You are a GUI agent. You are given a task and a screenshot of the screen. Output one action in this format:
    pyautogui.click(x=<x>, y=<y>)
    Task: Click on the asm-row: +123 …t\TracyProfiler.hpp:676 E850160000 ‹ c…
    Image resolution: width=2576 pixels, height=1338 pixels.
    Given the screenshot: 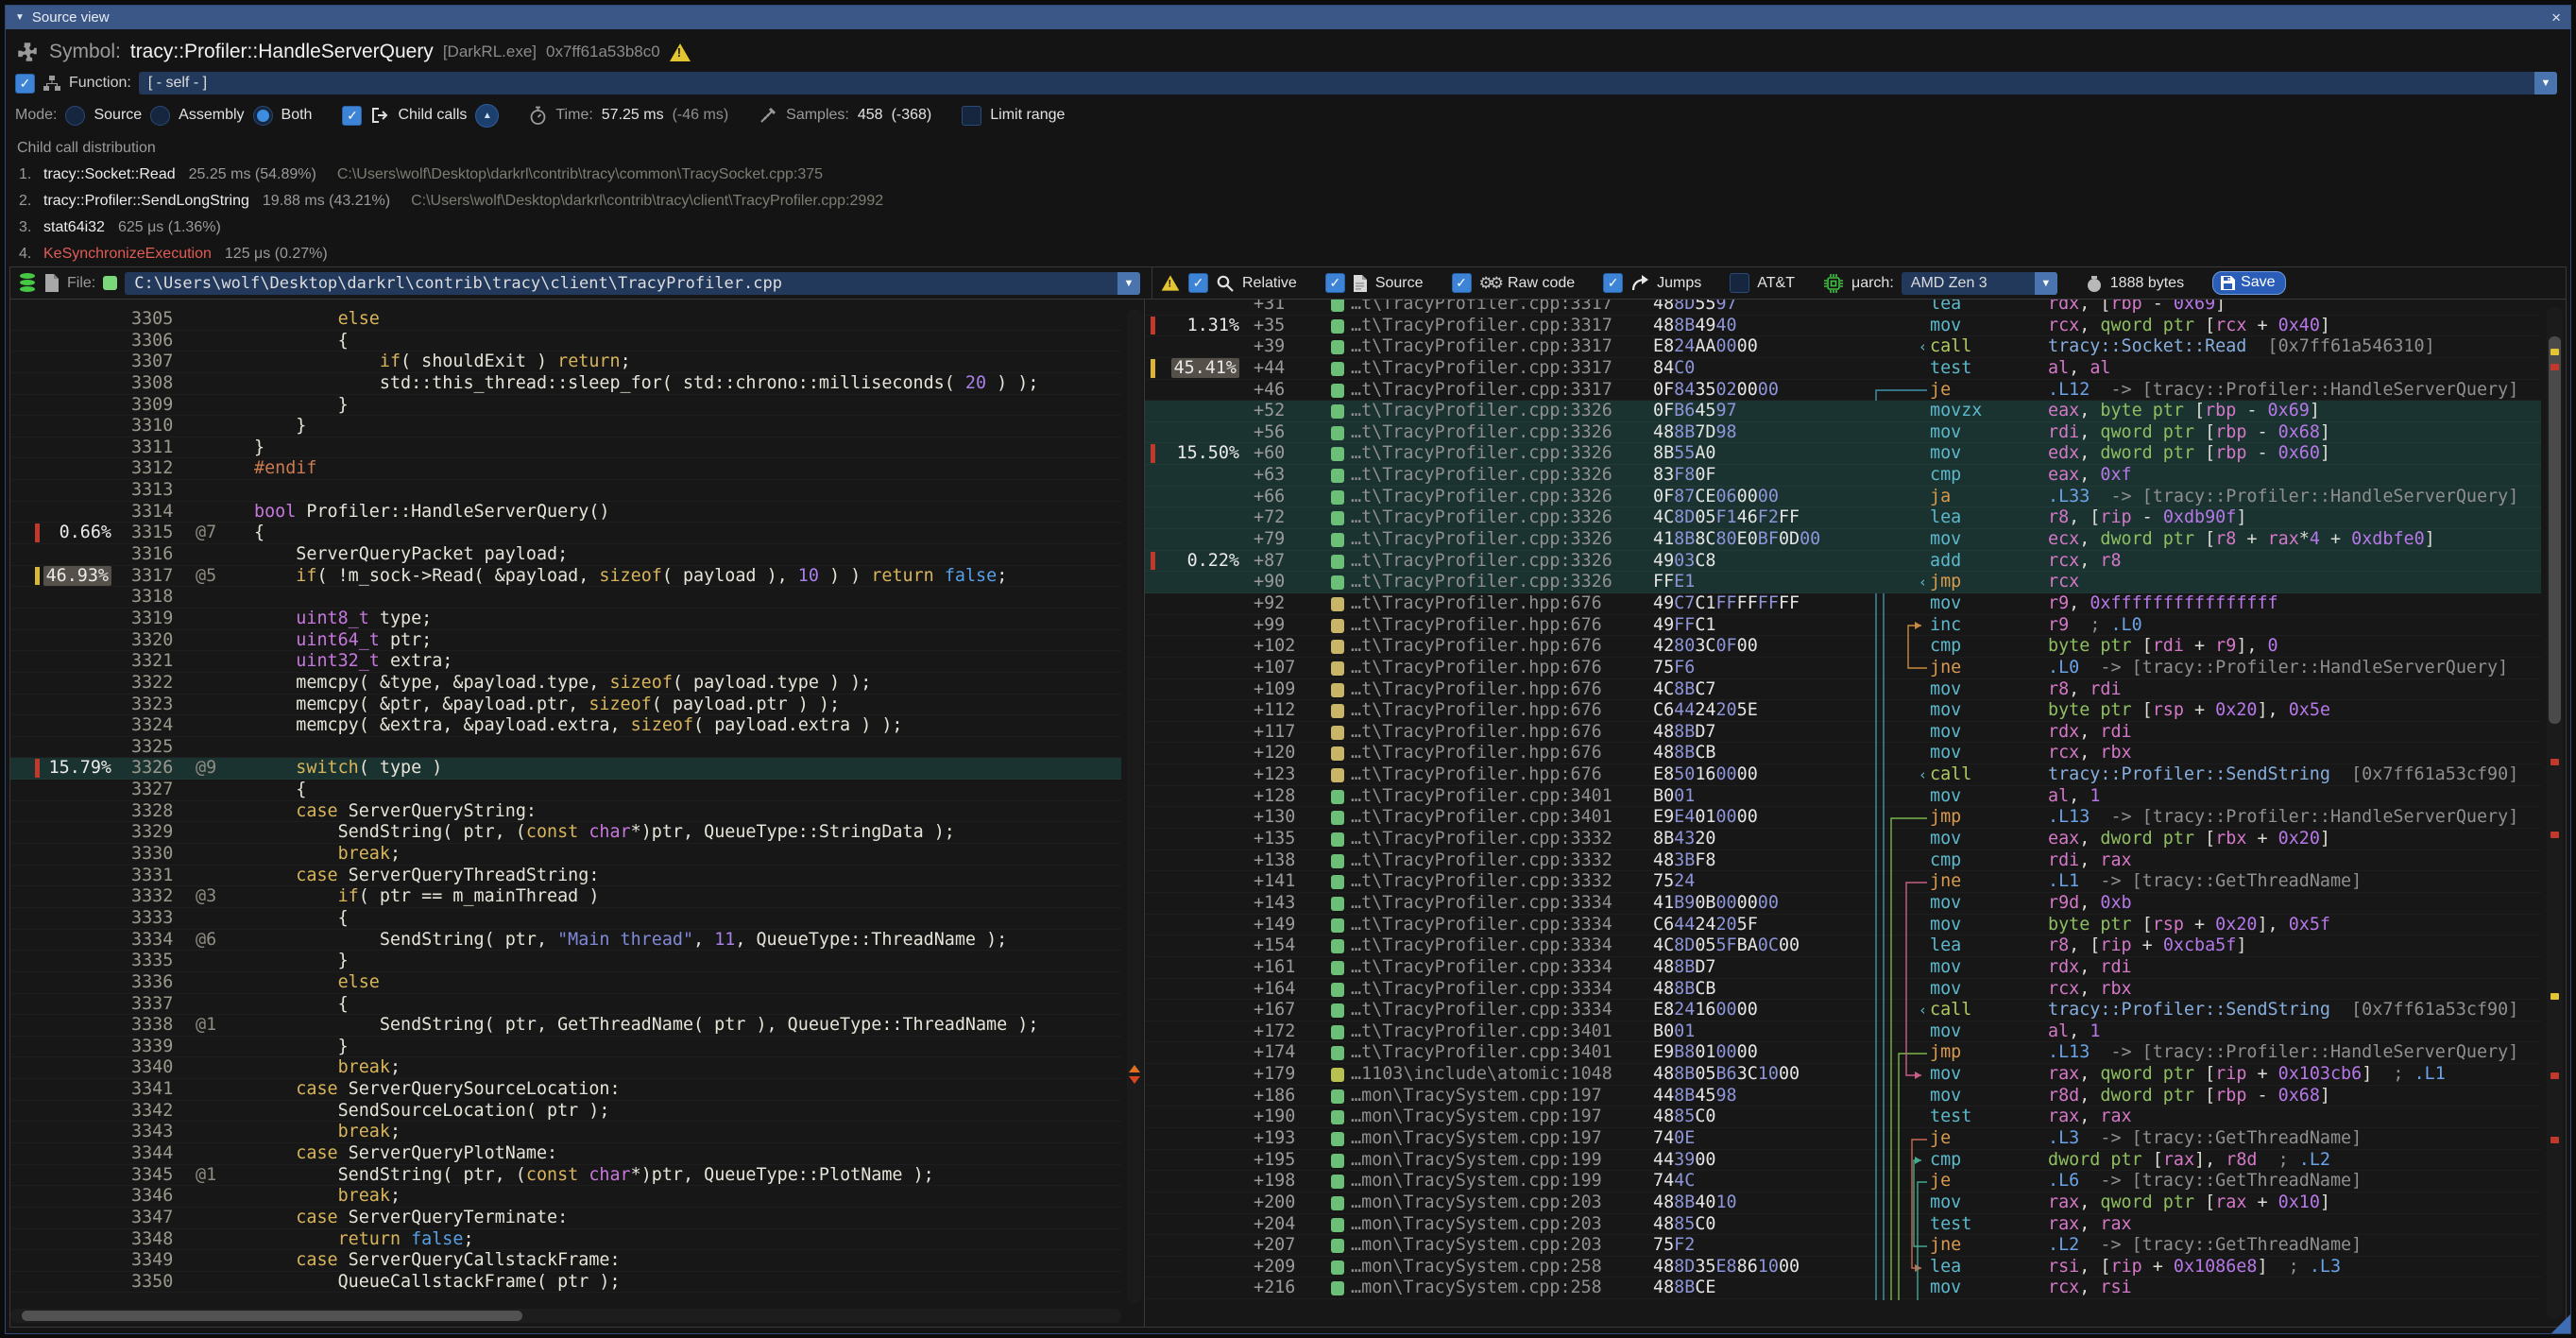 What is the action you would take?
    pyautogui.click(x=1843, y=775)
    